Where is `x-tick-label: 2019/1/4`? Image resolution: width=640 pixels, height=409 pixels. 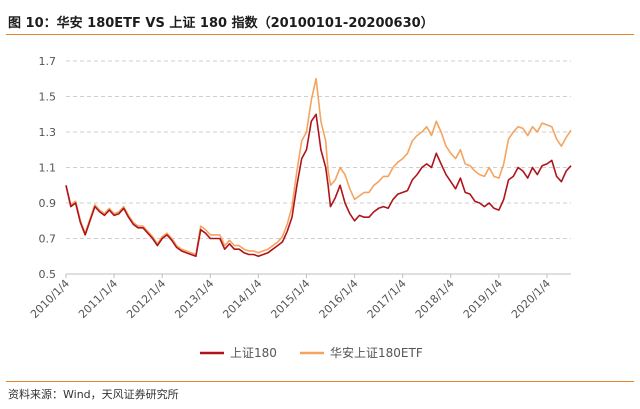 x-tick-label: 2019/1/4 is located at coordinates (483, 299).